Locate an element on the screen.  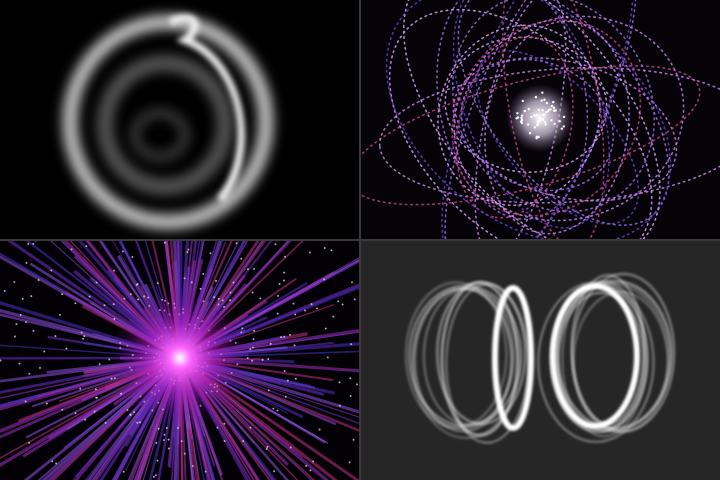
ring-trail is located at coordinates (596, 362).